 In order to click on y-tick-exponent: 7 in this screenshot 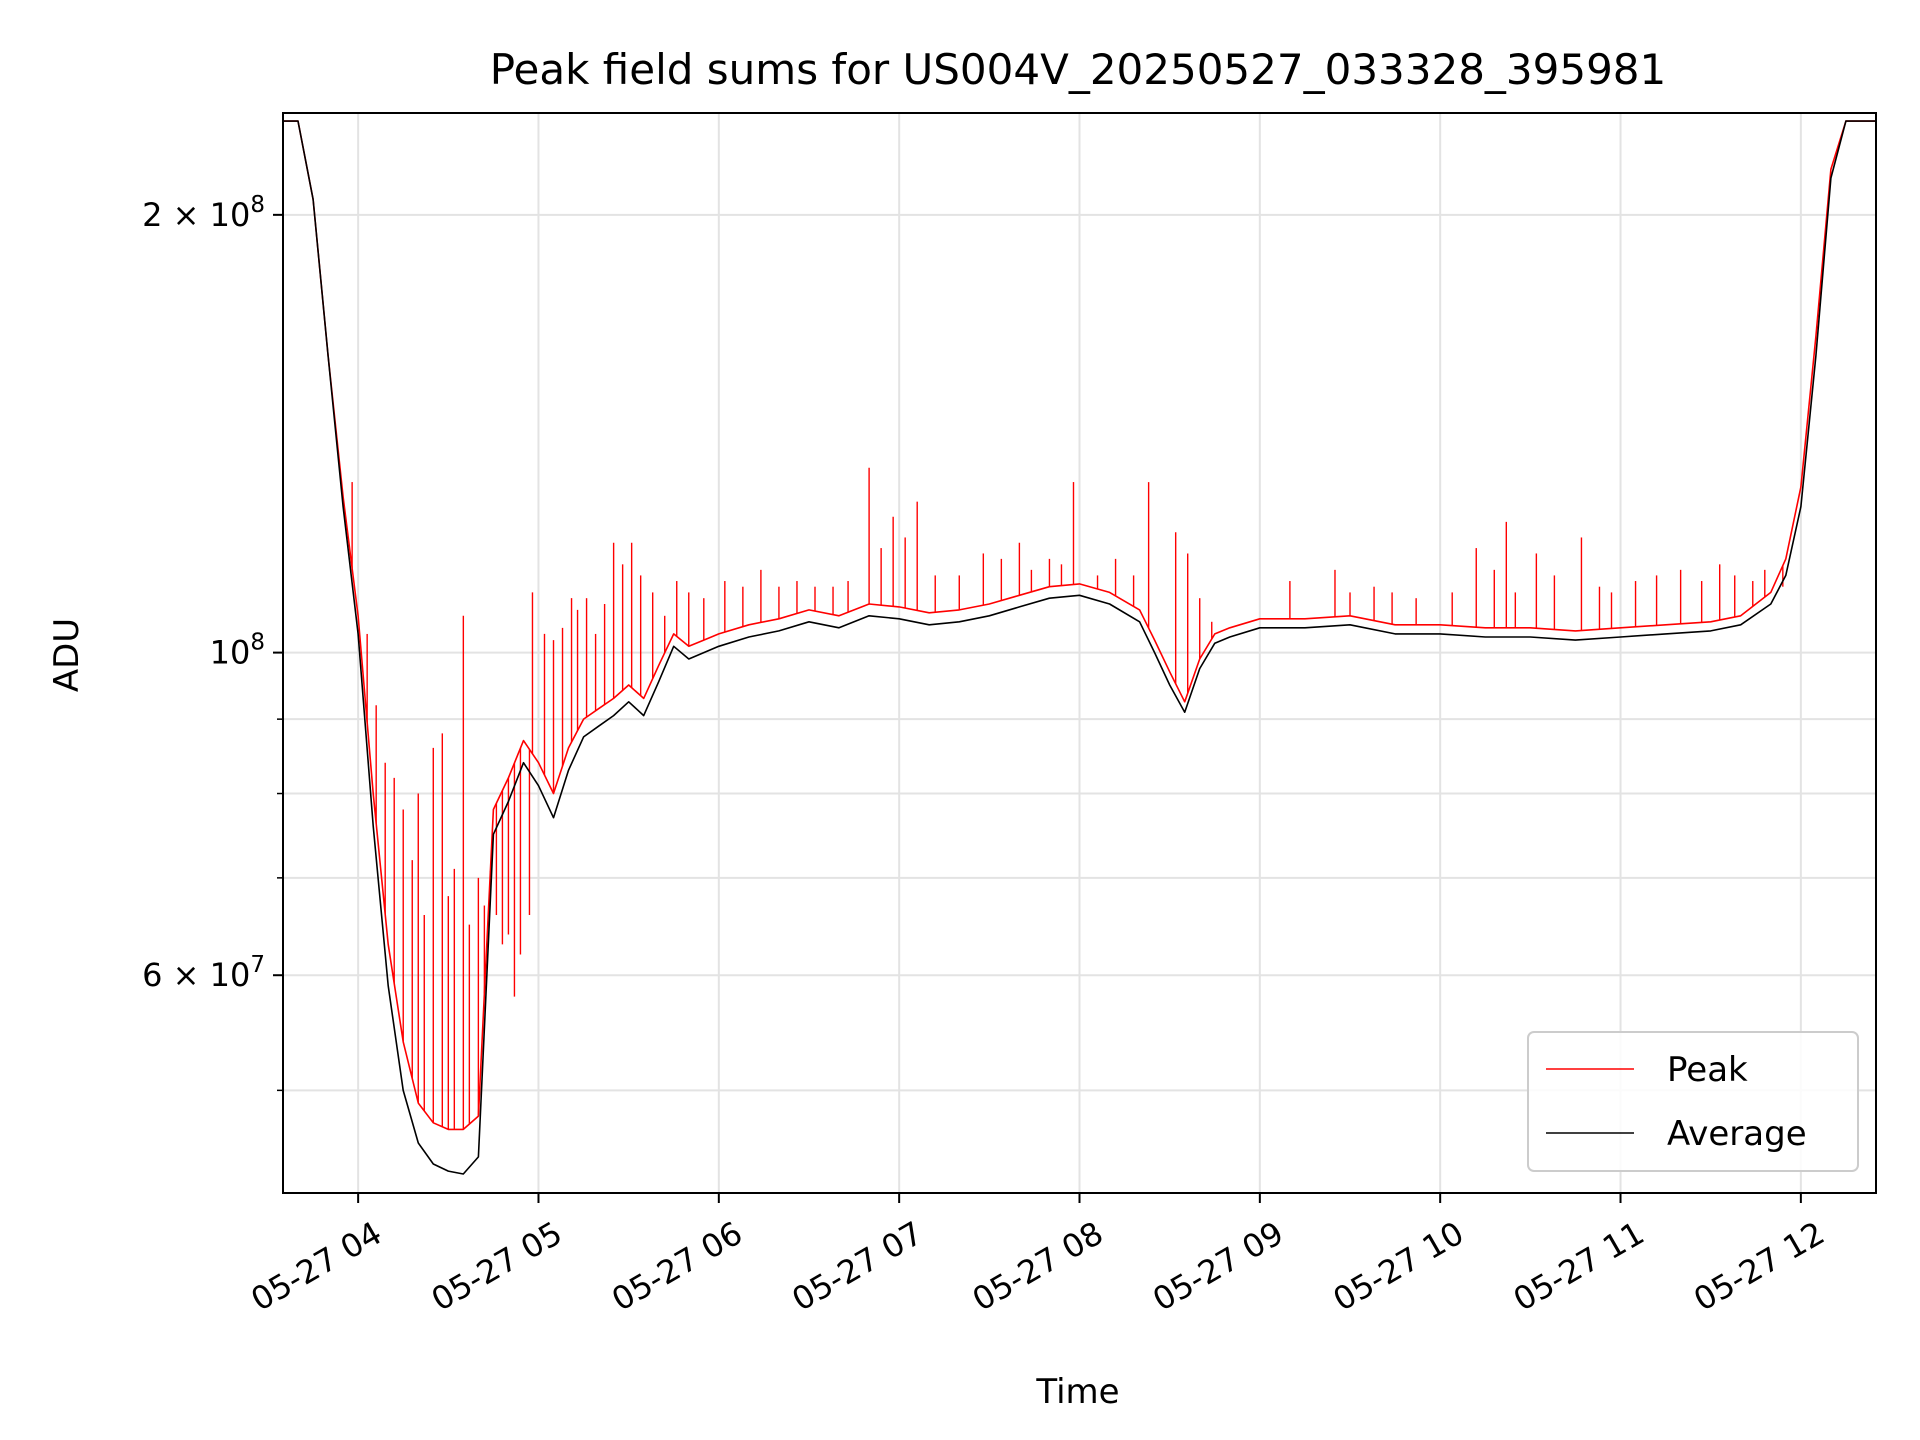, I will do `click(257, 965)`.